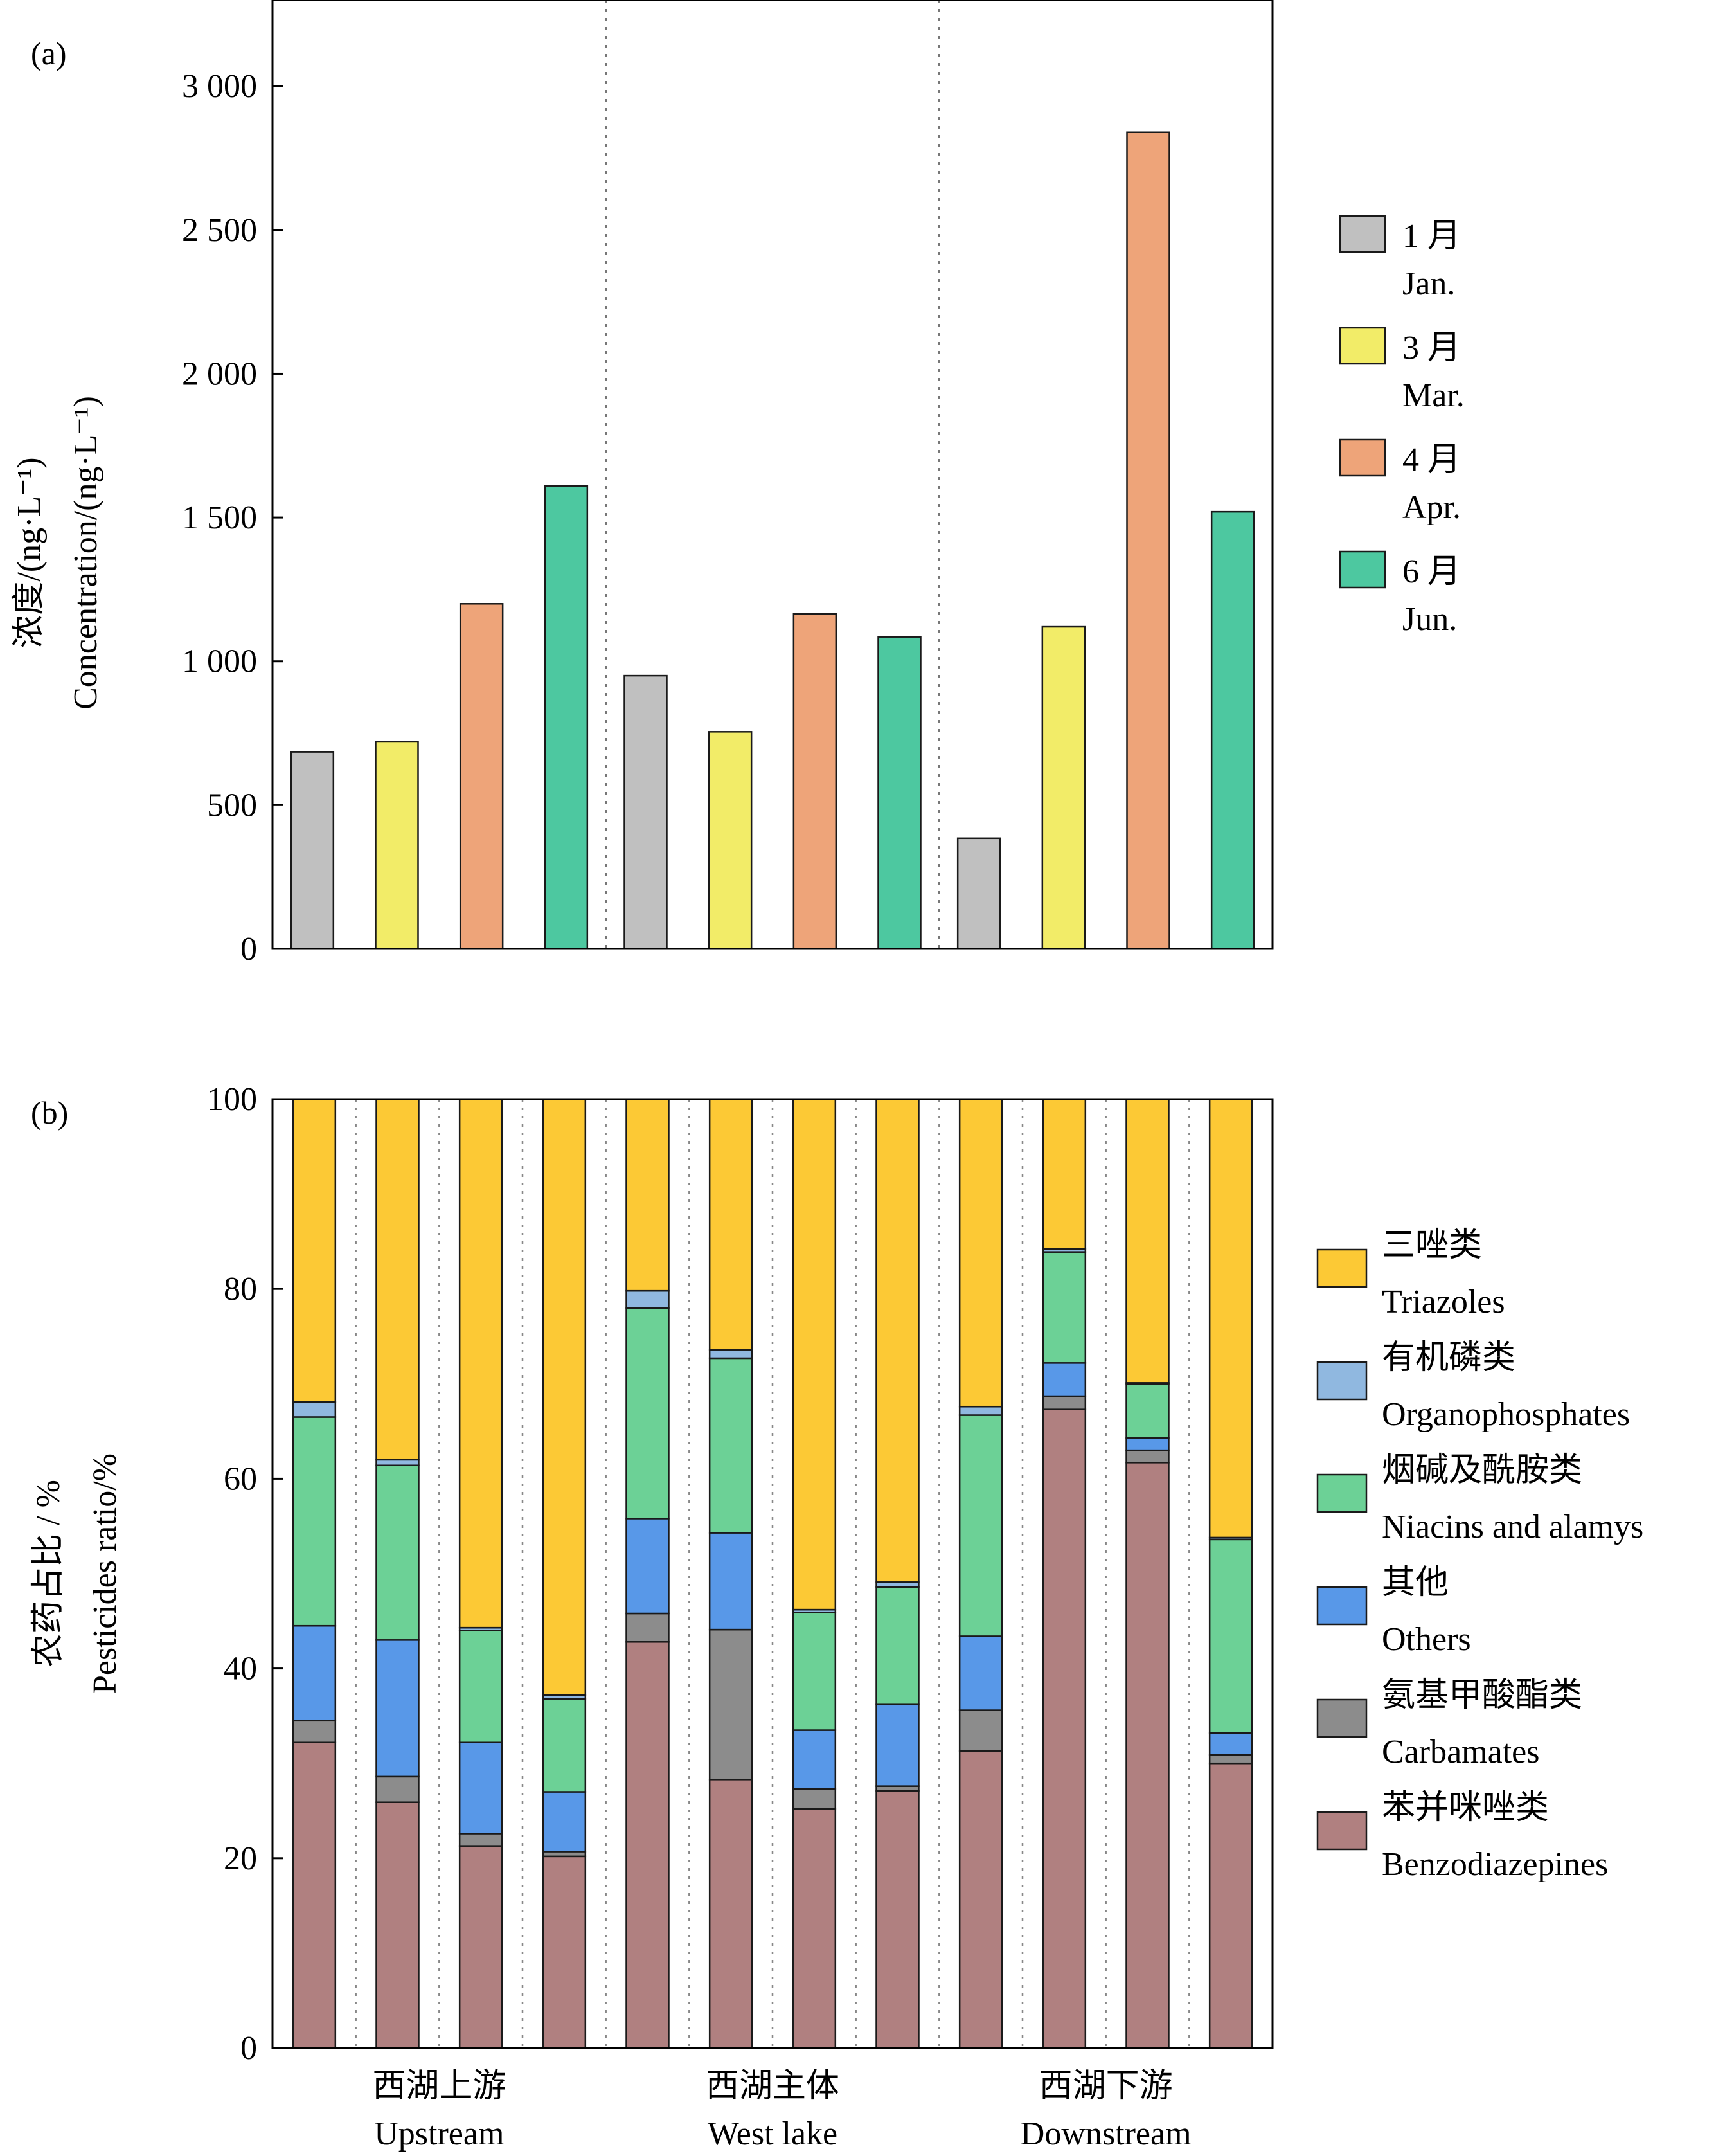  Describe the element at coordinates (439, 2134) in the screenshot. I see `panel-b-group-label-en: Upstream` at that location.